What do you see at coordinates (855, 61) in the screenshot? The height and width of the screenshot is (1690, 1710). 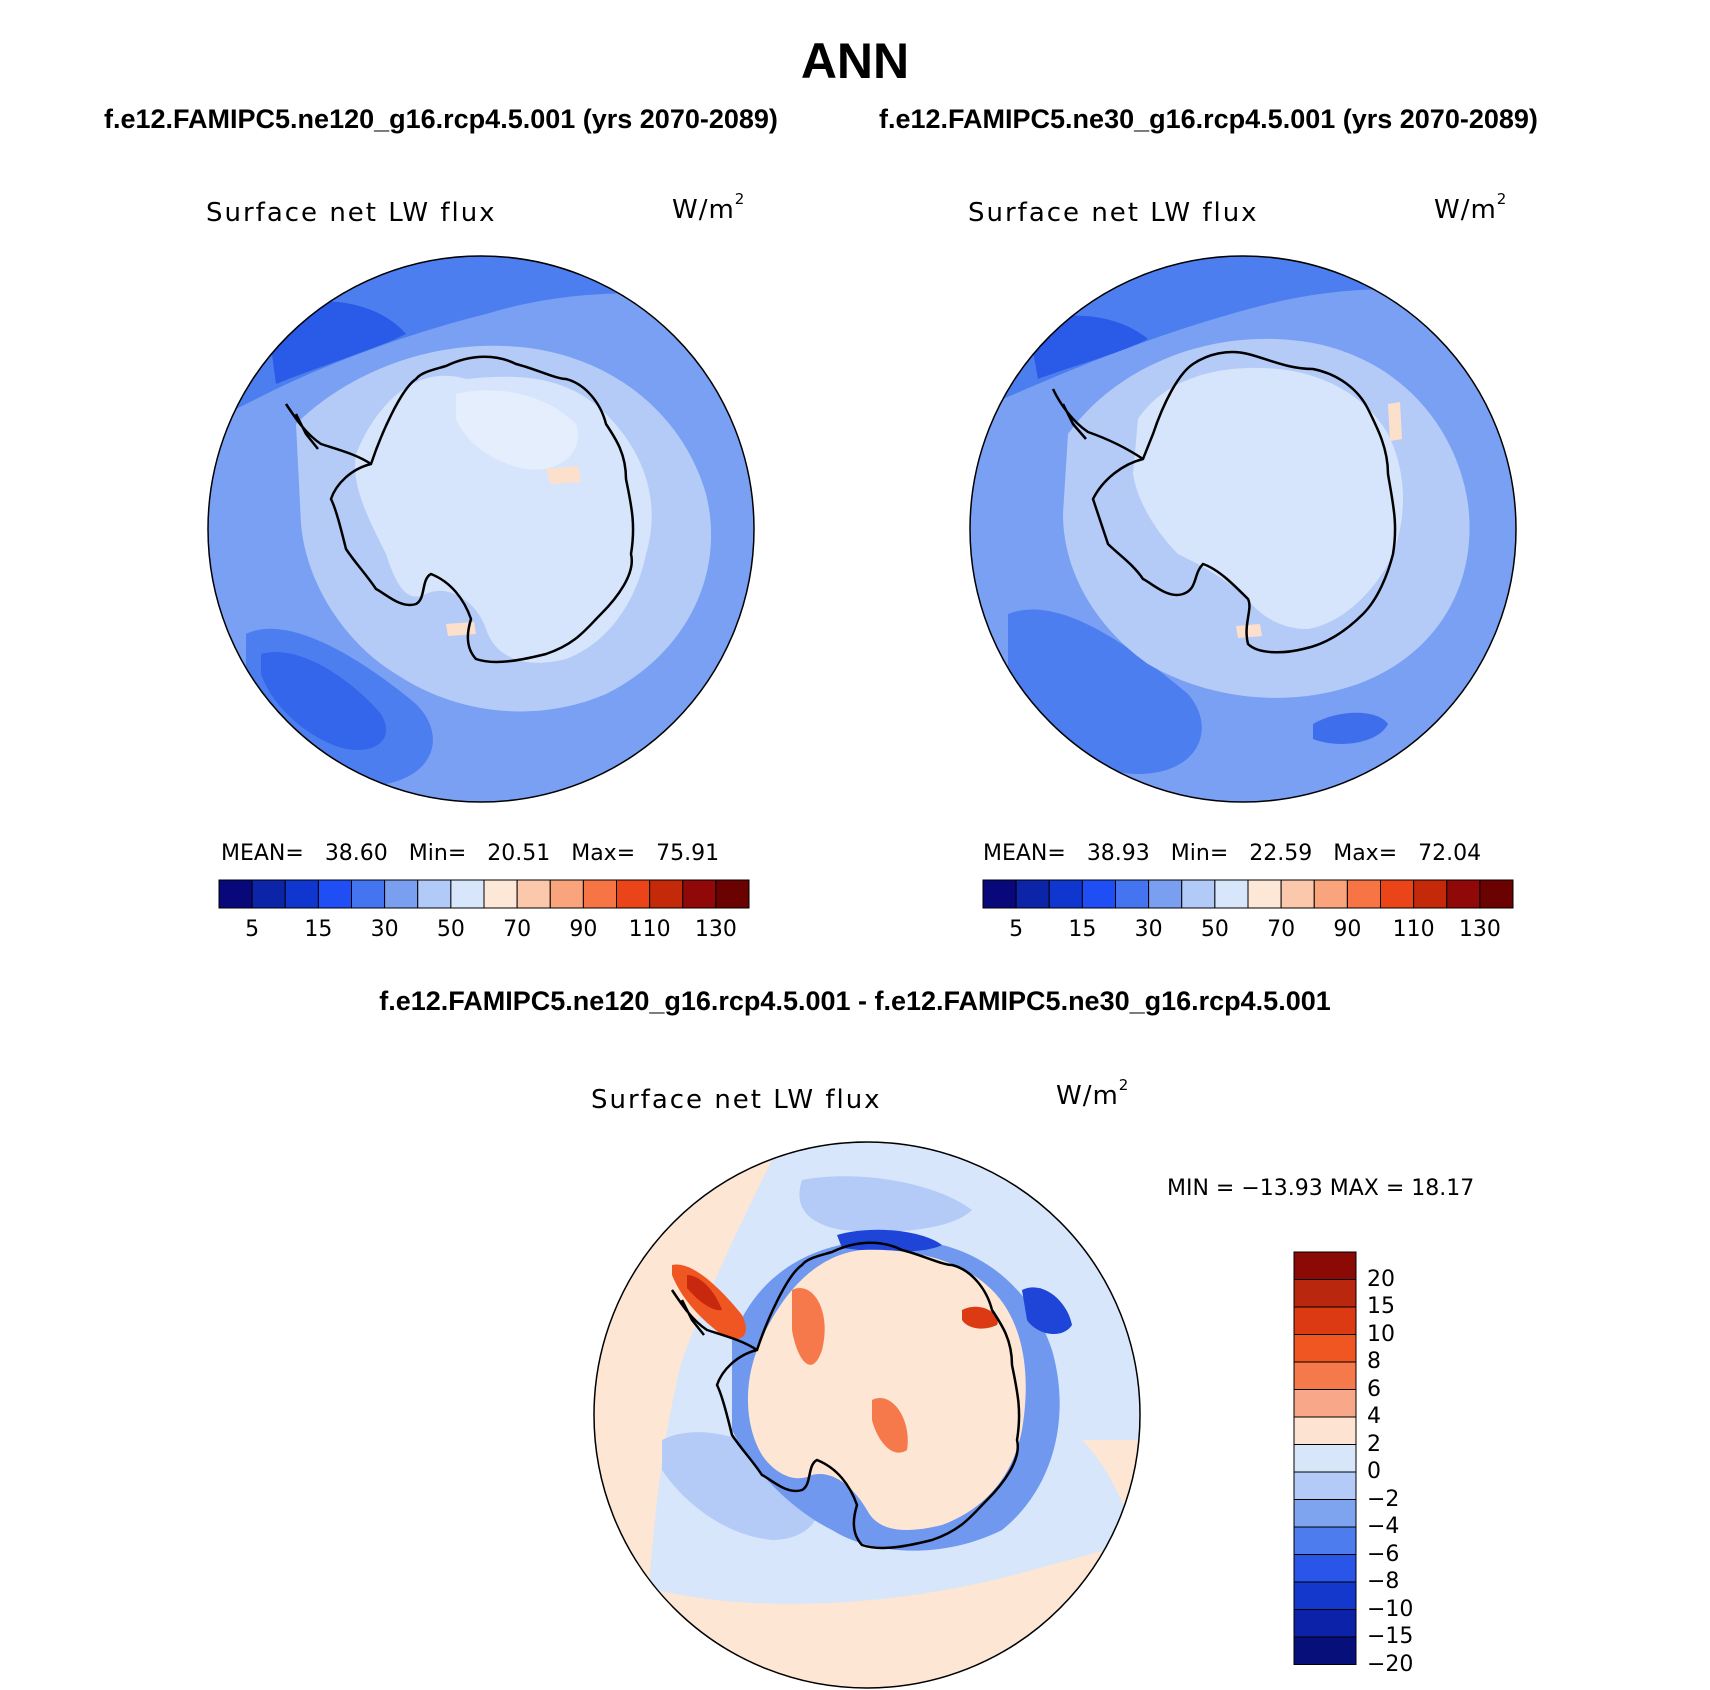 I see `main-title: ANN` at bounding box center [855, 61].